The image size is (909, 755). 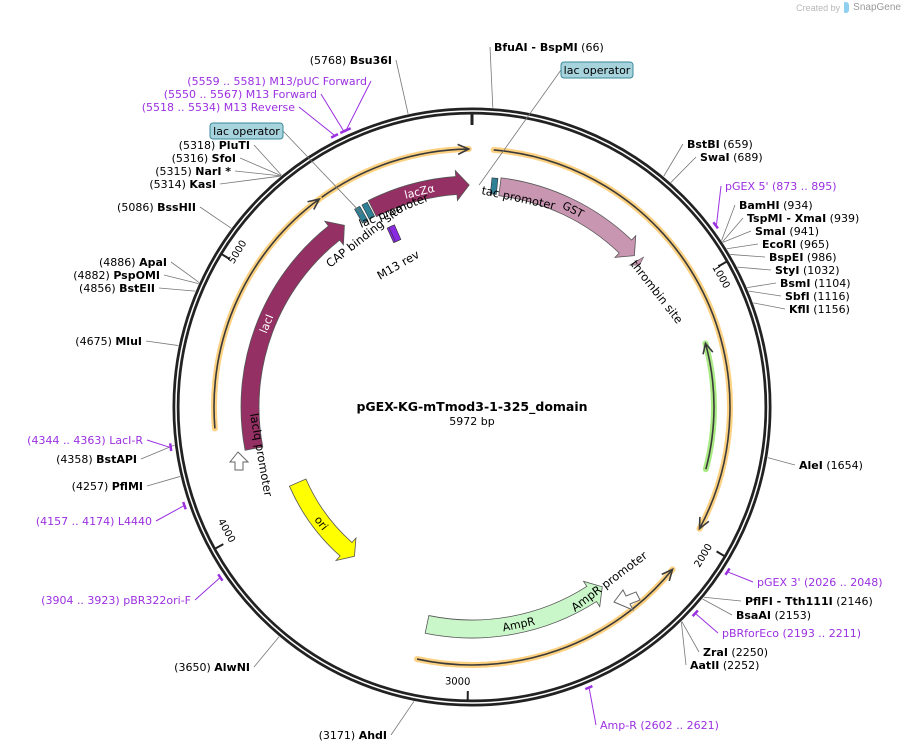 I want to click on orf-arrowhead-icon, so click(x=314, y=203).